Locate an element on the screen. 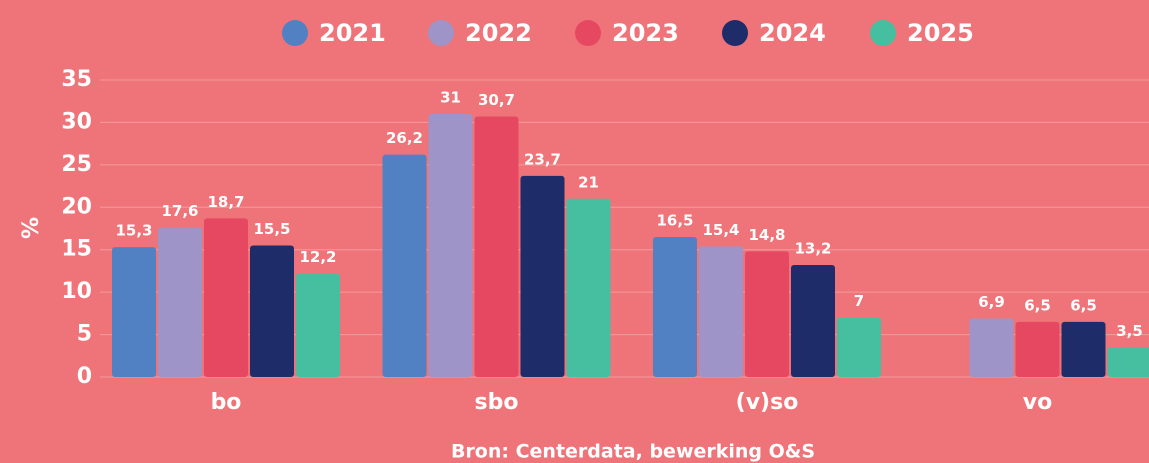 This screenshot has height=463, width=1149. data-label: 13,2 is located at coordinates (812, 248).